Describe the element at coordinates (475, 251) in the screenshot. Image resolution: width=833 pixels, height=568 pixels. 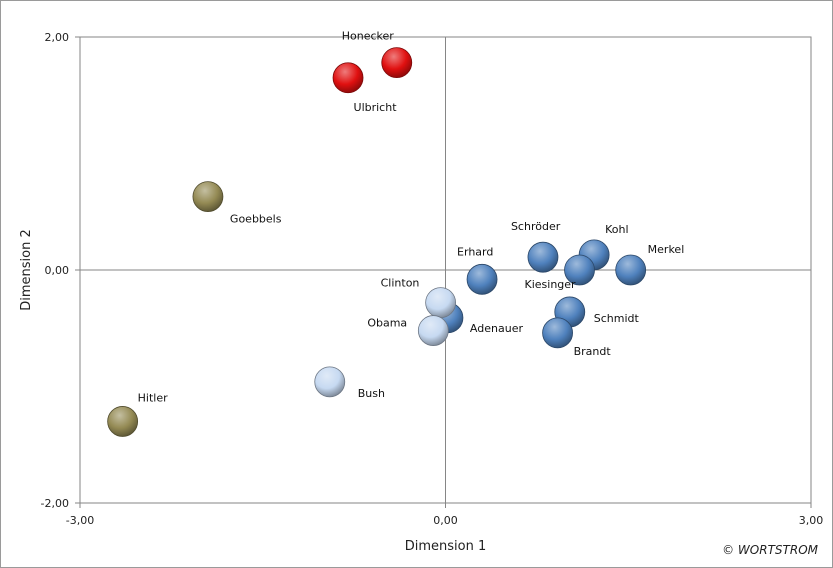
I see `point-label-erhard: Erhard` at that location.